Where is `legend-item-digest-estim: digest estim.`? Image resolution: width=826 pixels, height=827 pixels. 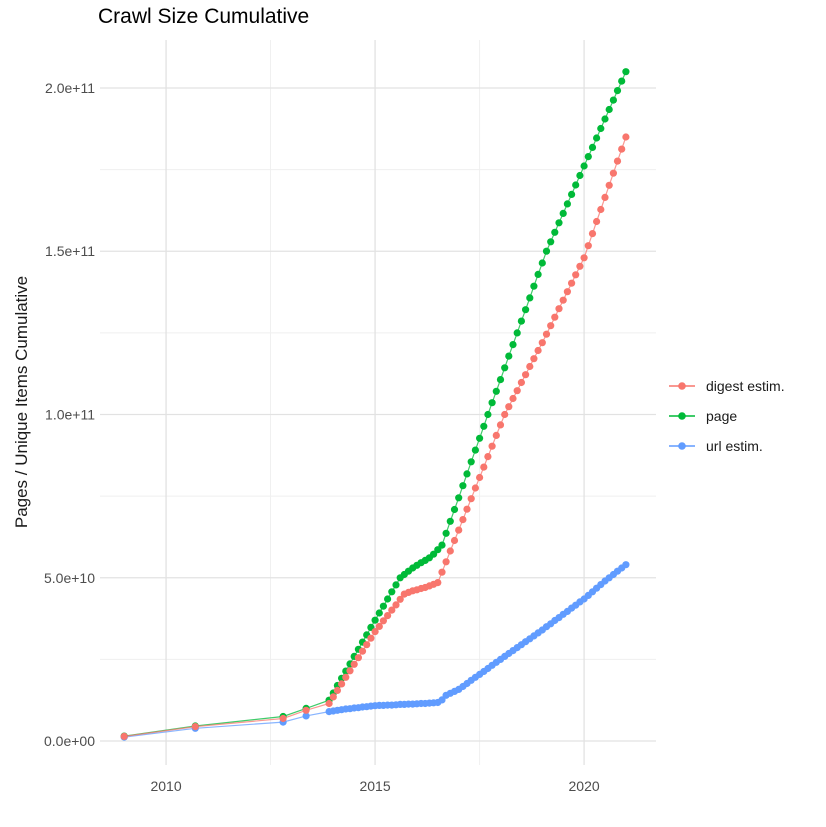
legend-item-digest-estim: digest estim. is located at coordinates (726, 386).